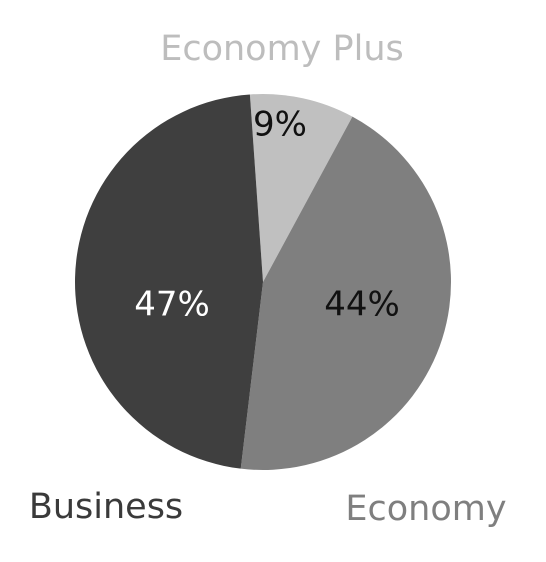 The image size is (546, 562). What do you see at coordinates (301, 188) in the screenshot?
I see `pie-slice-economy-plus` at bounding box center [301, 188].